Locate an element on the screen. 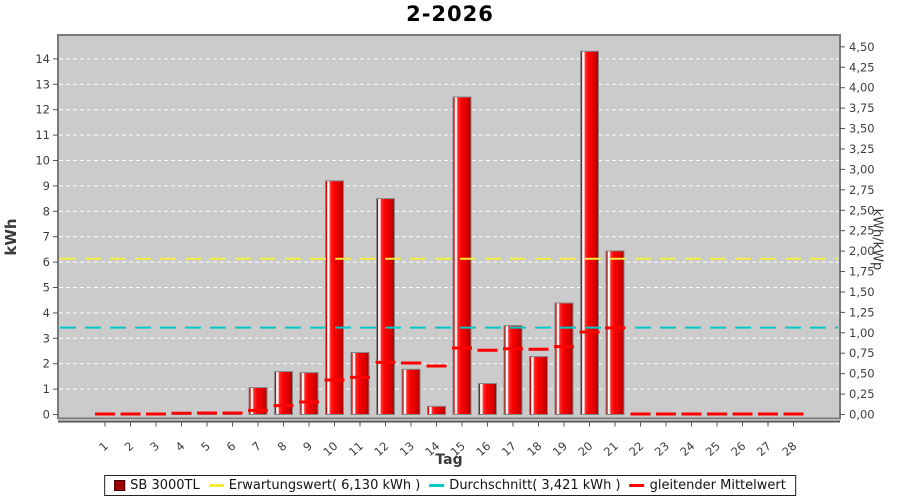  right-tick-label: 1,25 is located at coordinates (862, 312).